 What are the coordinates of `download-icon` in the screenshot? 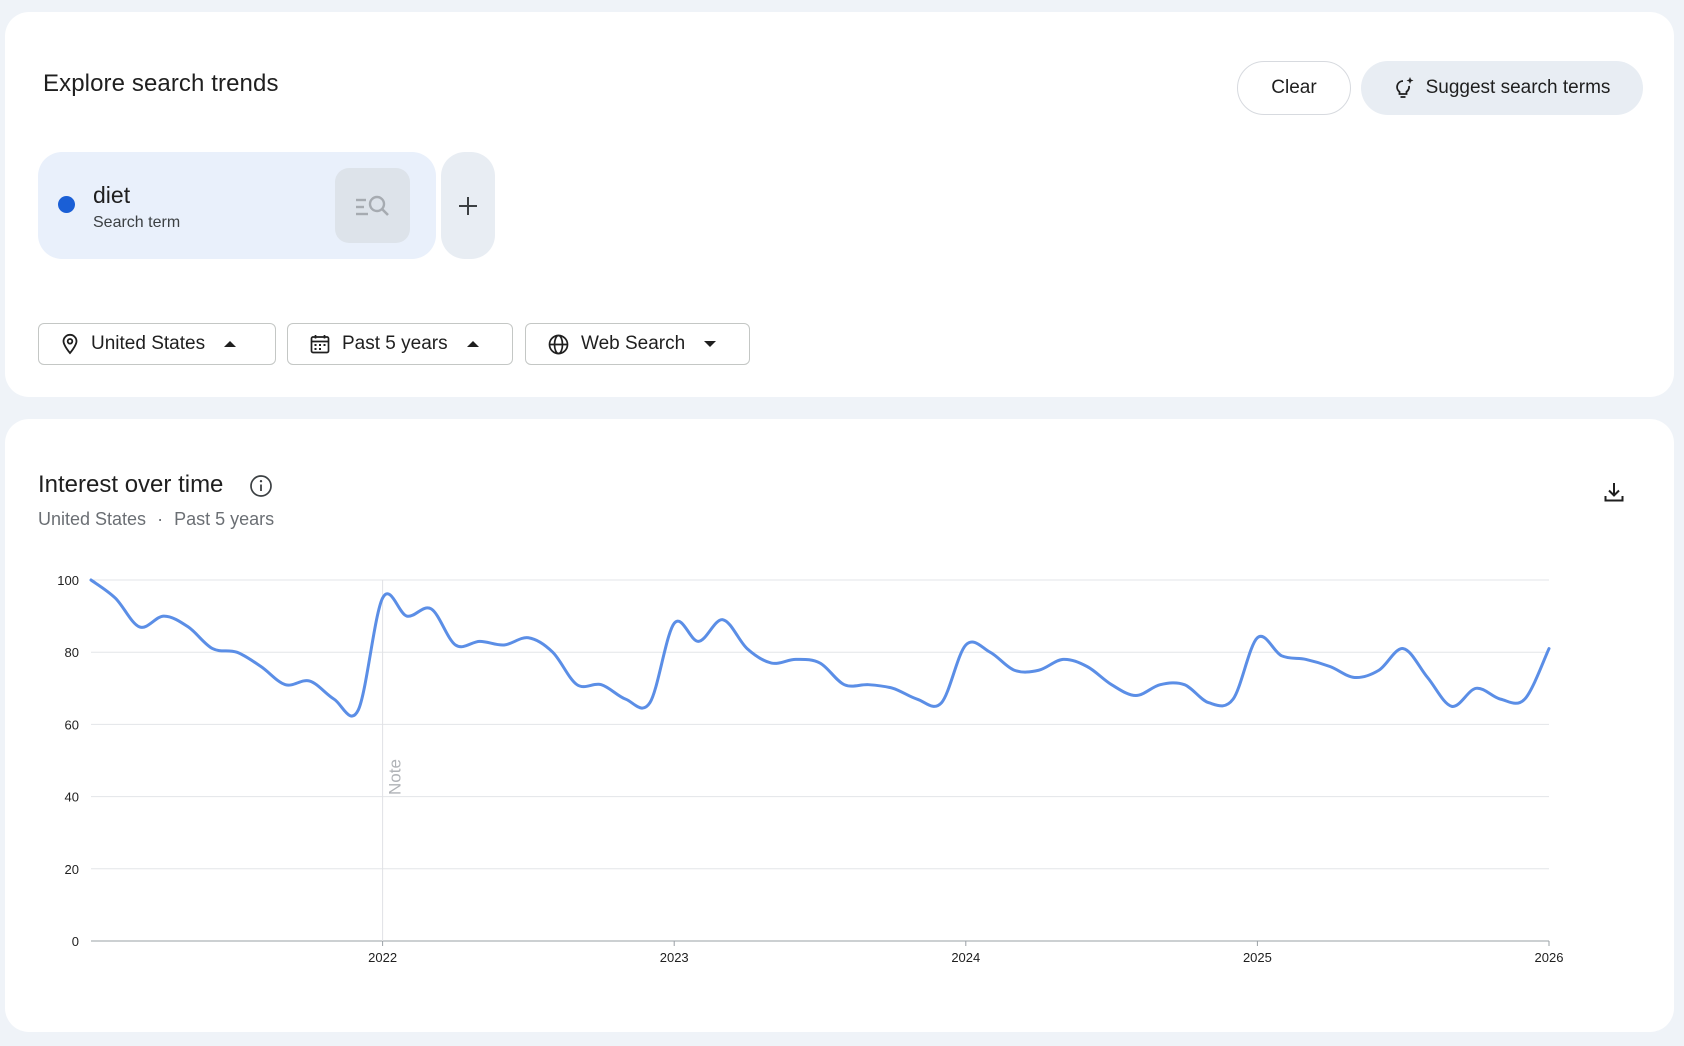 It's located at (1614, 494).